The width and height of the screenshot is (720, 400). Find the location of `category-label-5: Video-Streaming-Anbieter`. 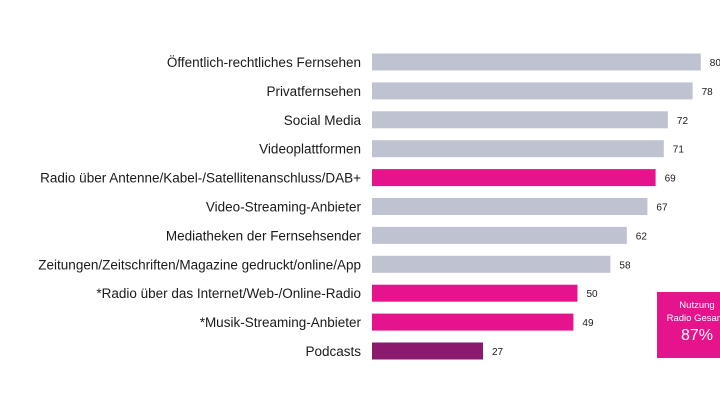

category-label-5: Video-Streaming-Anbieter is located at coordinates (284, 207).